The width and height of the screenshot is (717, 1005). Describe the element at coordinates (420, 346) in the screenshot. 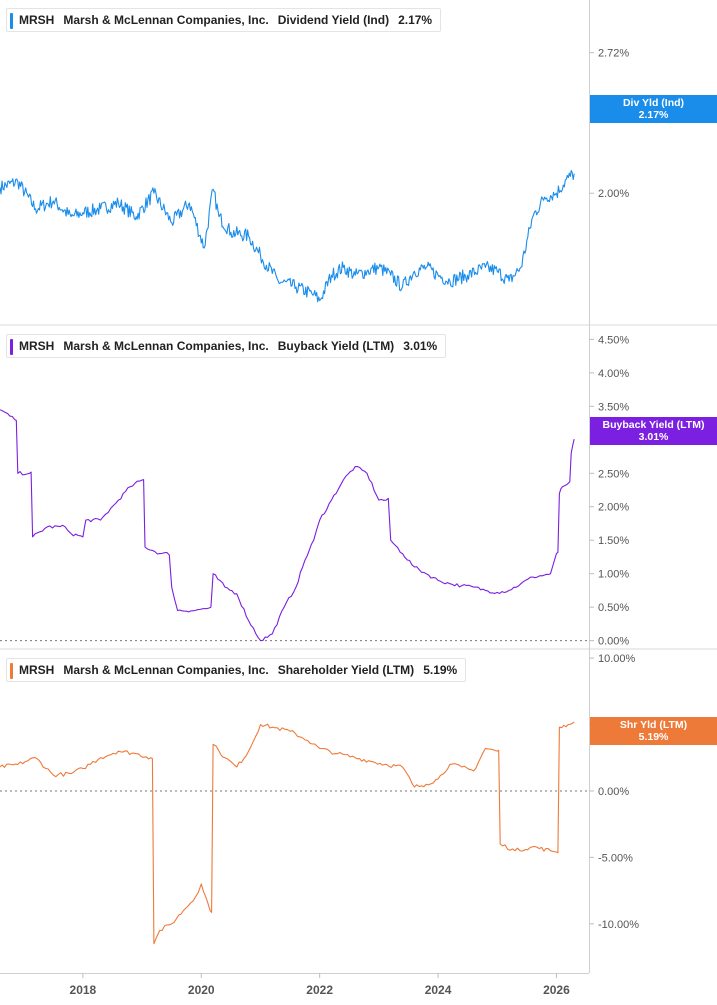

I see `legend-value: 3.01%` at that location.